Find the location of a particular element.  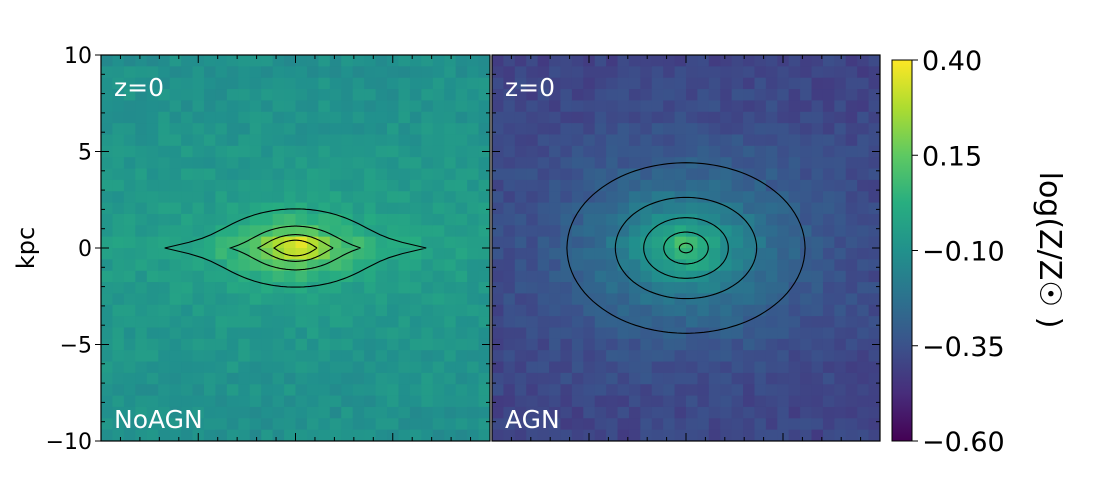

model-label-noagn: NoAGN is located at coordinates (158, 419).